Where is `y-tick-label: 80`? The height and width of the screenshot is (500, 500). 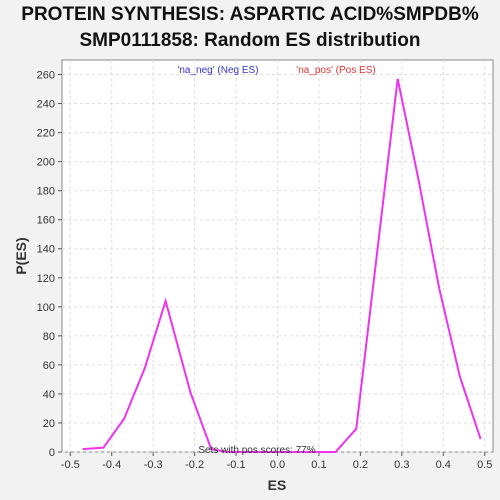 y-tick-label: 80 is located at coordinates (49, 337).